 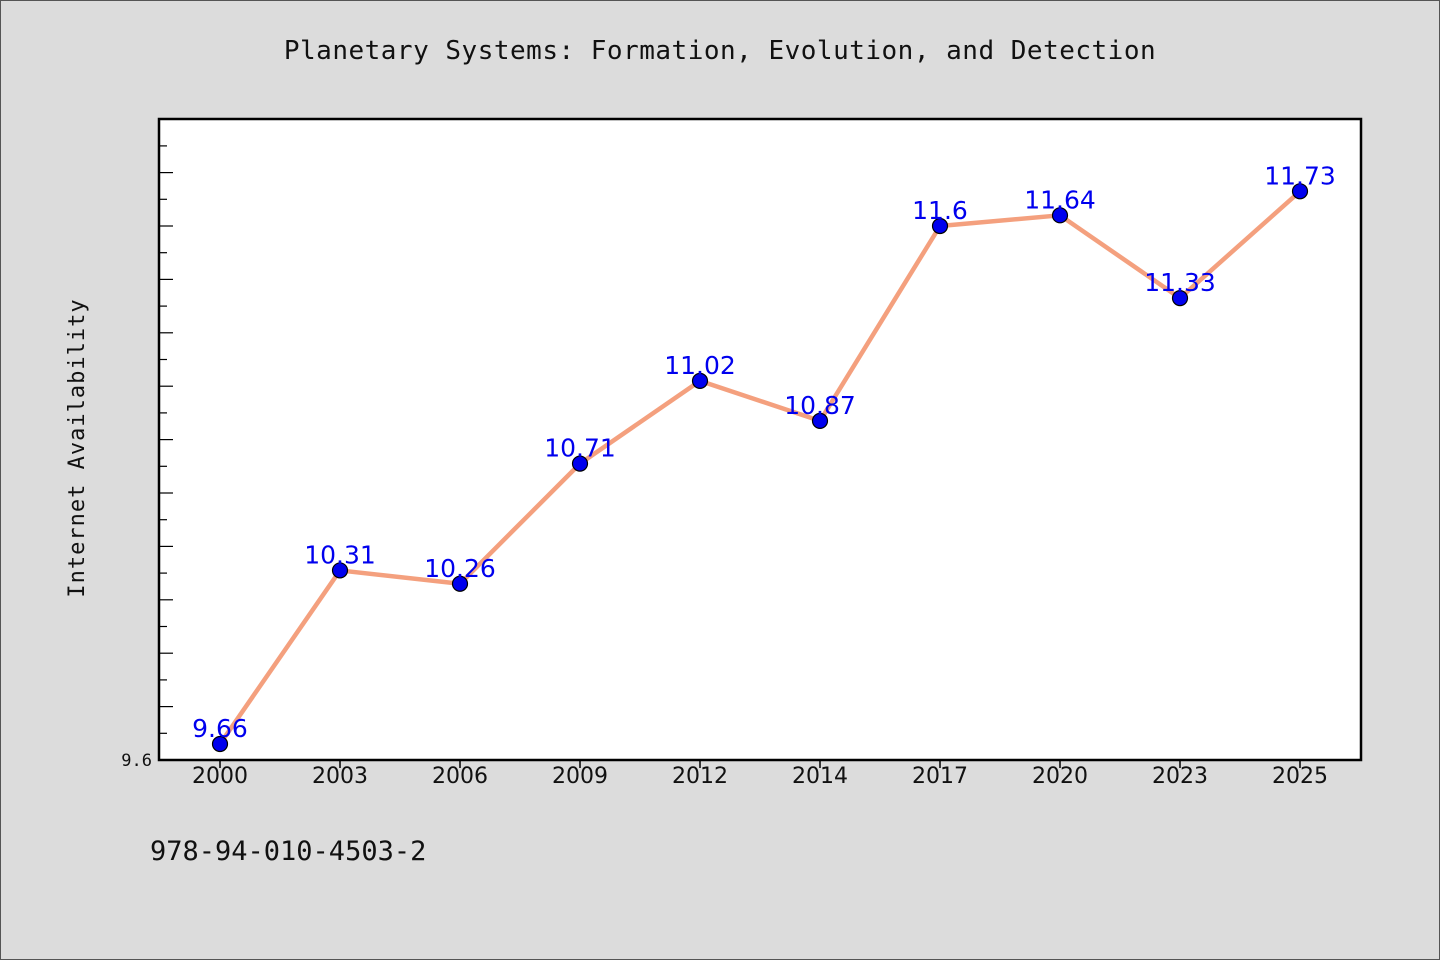 What do you see at coordinates (580, 448) in the screenshot?
I see `data-label: 10.71` at bounding box center [580, 448].